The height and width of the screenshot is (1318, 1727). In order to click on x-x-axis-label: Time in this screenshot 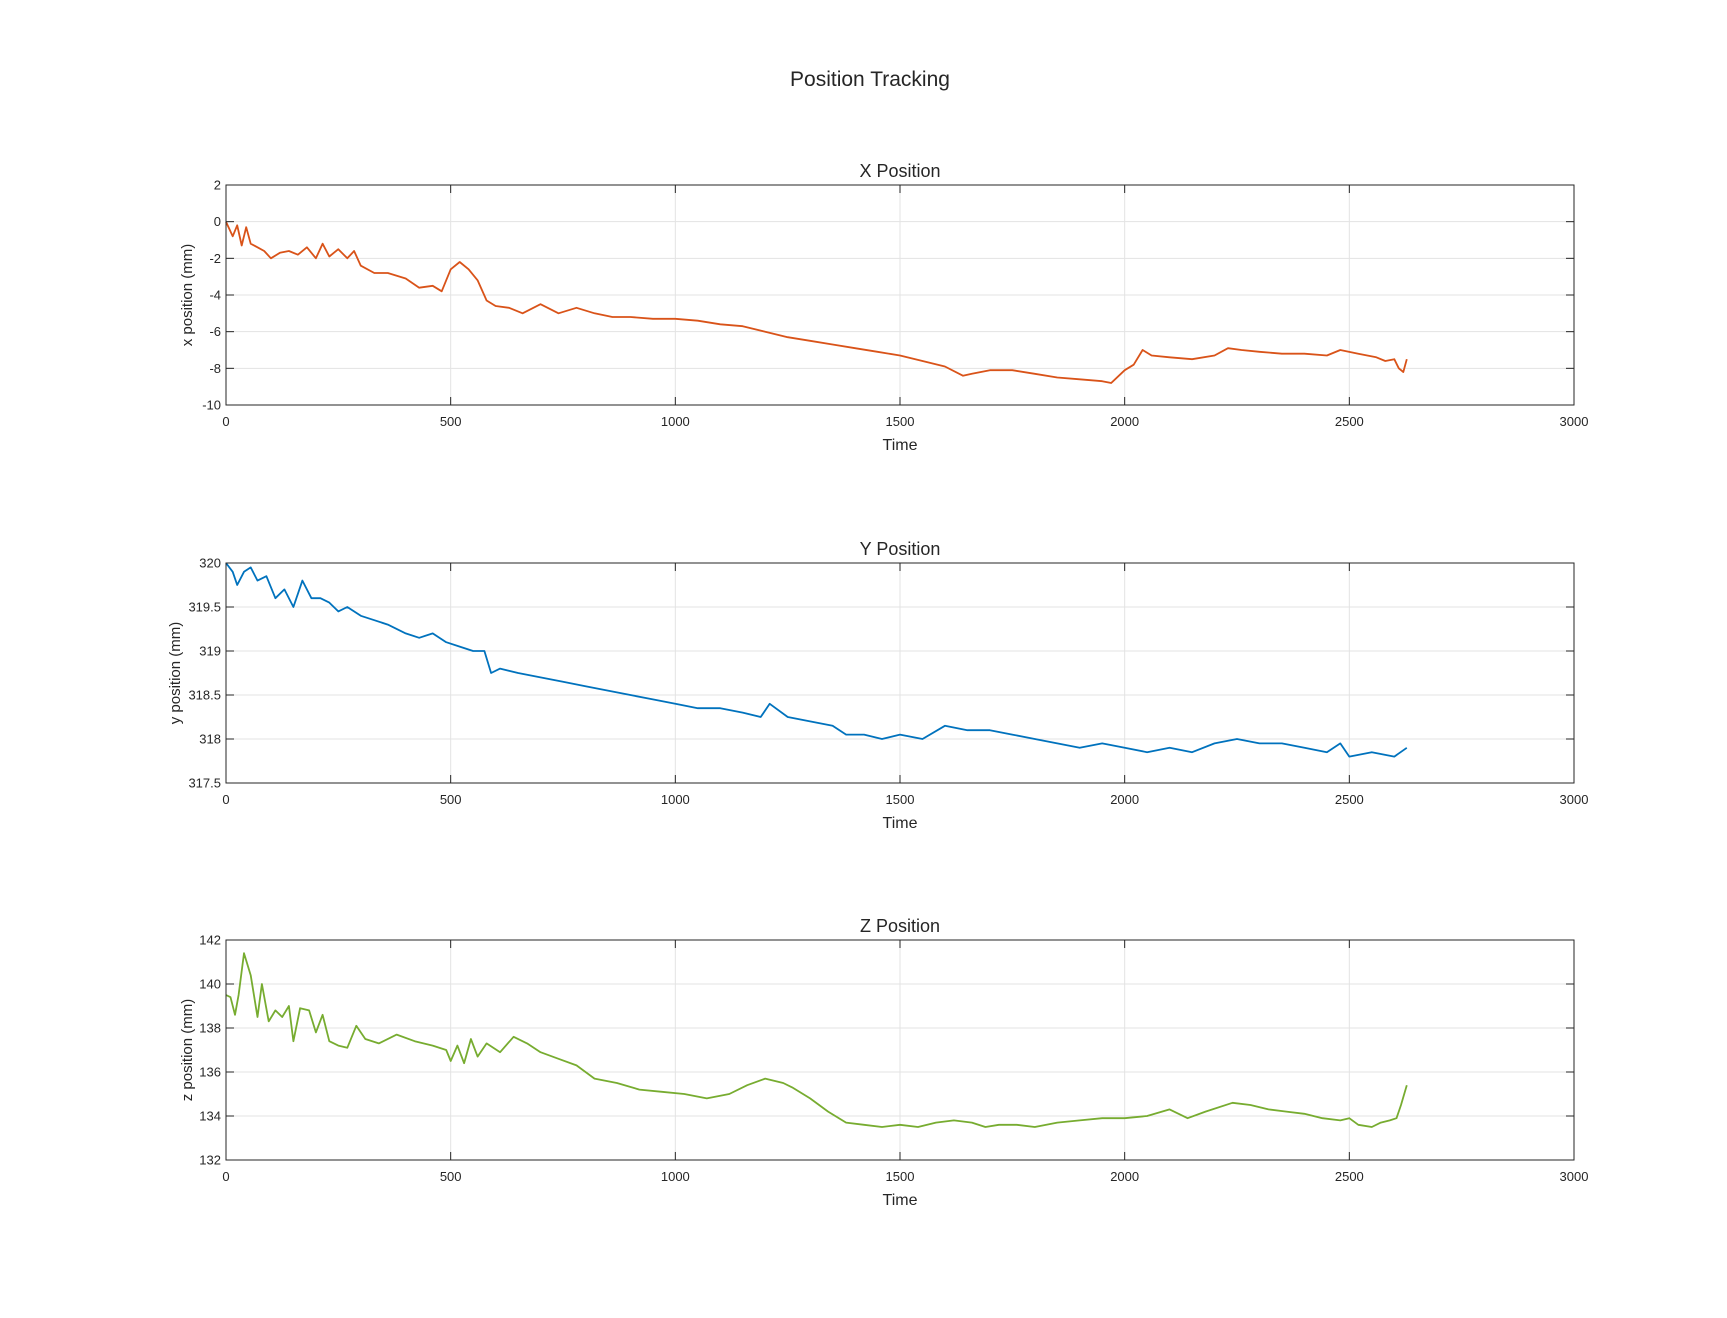, I will do `click(900, 445)`.